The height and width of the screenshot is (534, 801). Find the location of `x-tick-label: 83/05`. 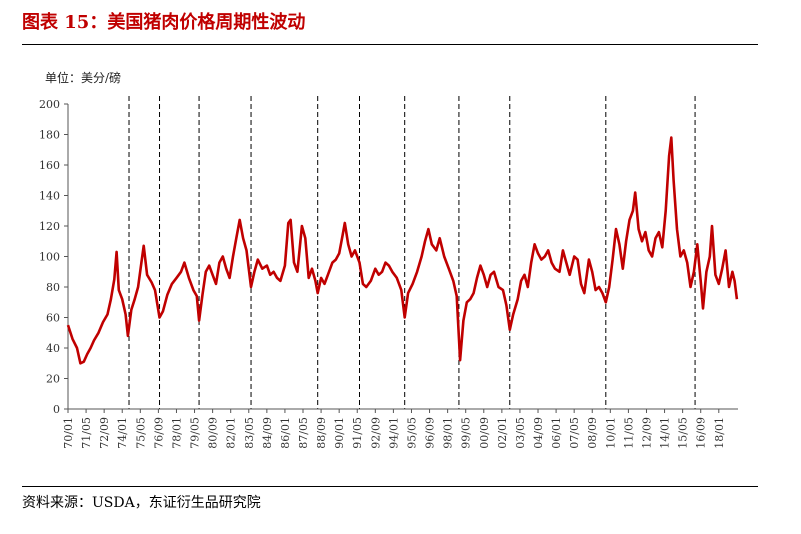

x-tick-label: 83/05 is located at coordinates (249, 433).